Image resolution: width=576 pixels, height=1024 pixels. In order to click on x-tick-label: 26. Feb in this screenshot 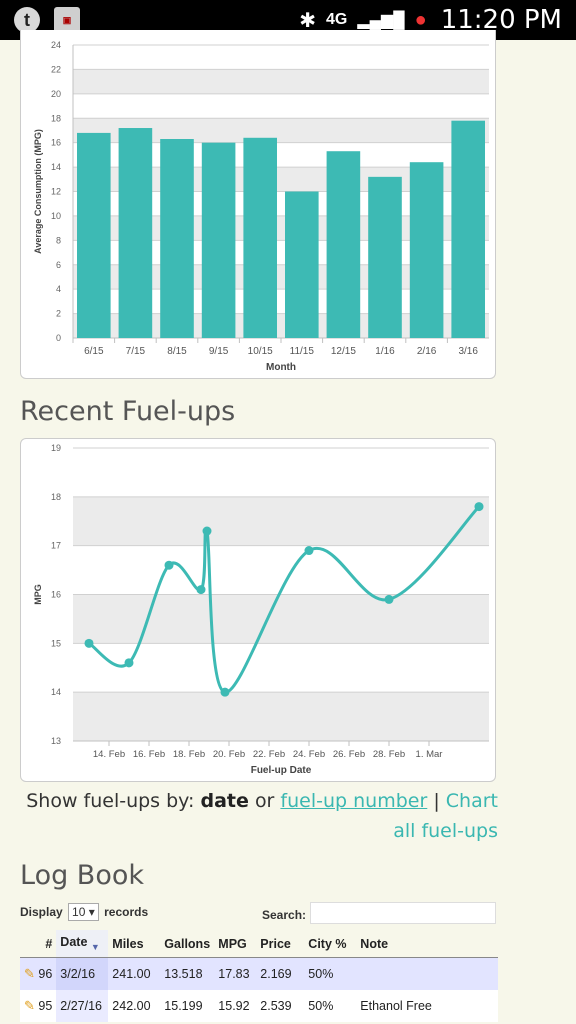, I will do `click(349, 754)`.